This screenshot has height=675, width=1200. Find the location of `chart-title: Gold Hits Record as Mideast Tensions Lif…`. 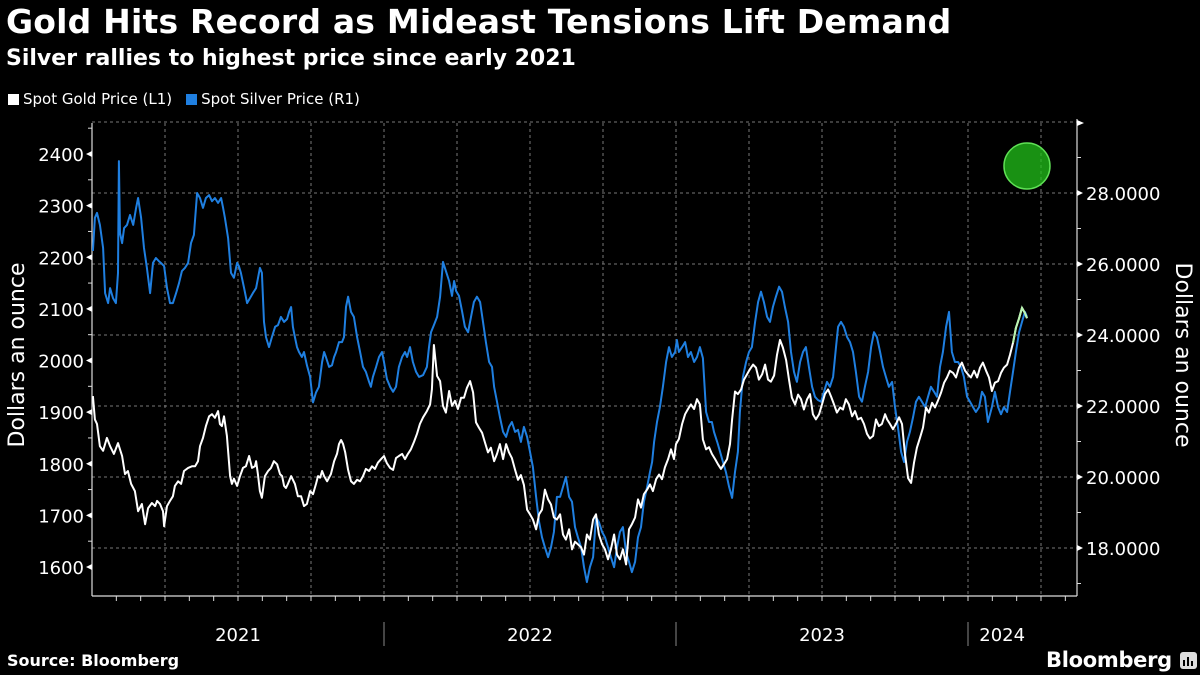

chart-title: Gold Hits Record as Mideast Tensions Lif… is located at coordinates (479, 21).